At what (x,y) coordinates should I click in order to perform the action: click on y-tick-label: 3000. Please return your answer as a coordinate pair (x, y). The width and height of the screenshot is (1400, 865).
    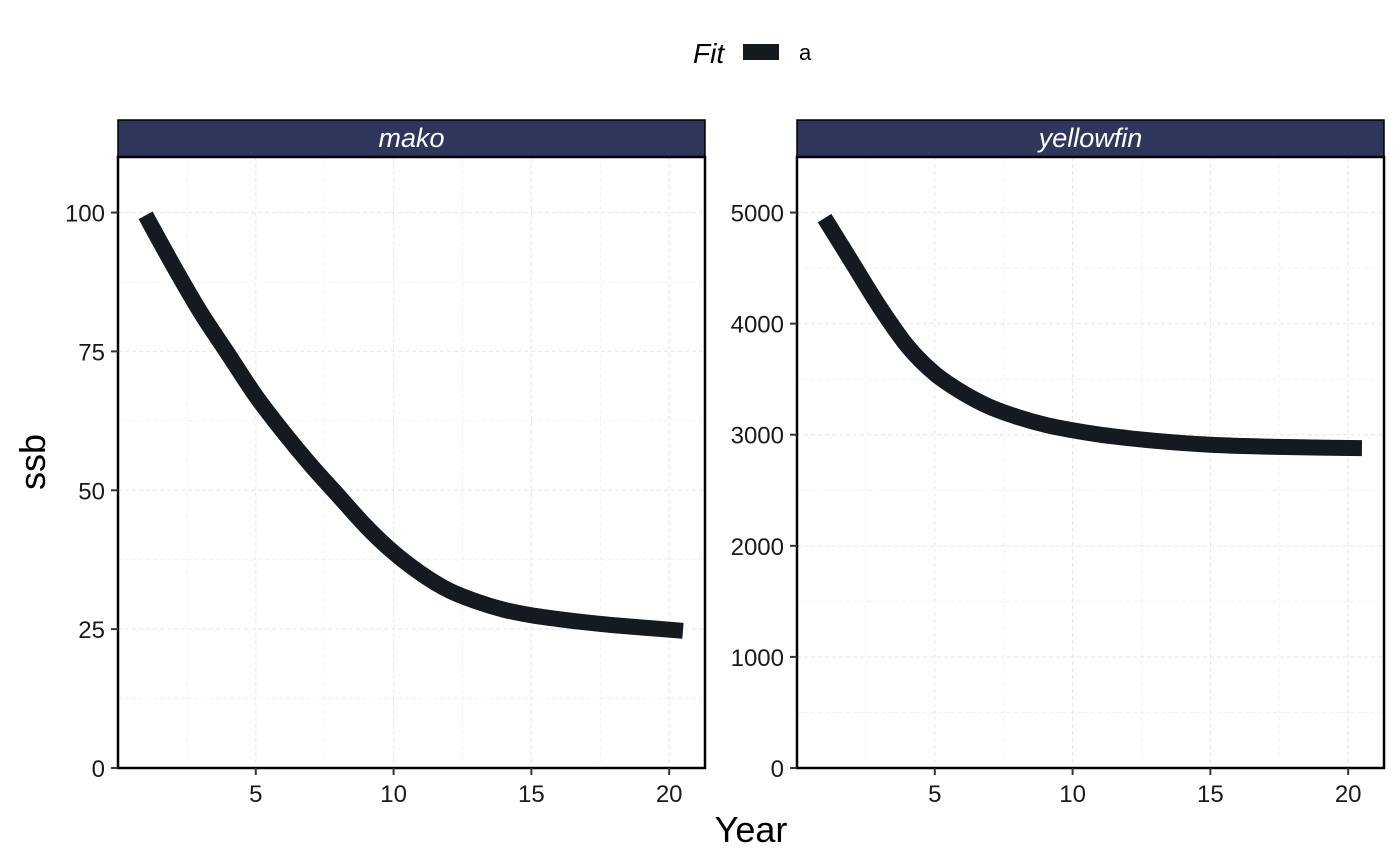
    Looking at the image, I should click on (757, 436).